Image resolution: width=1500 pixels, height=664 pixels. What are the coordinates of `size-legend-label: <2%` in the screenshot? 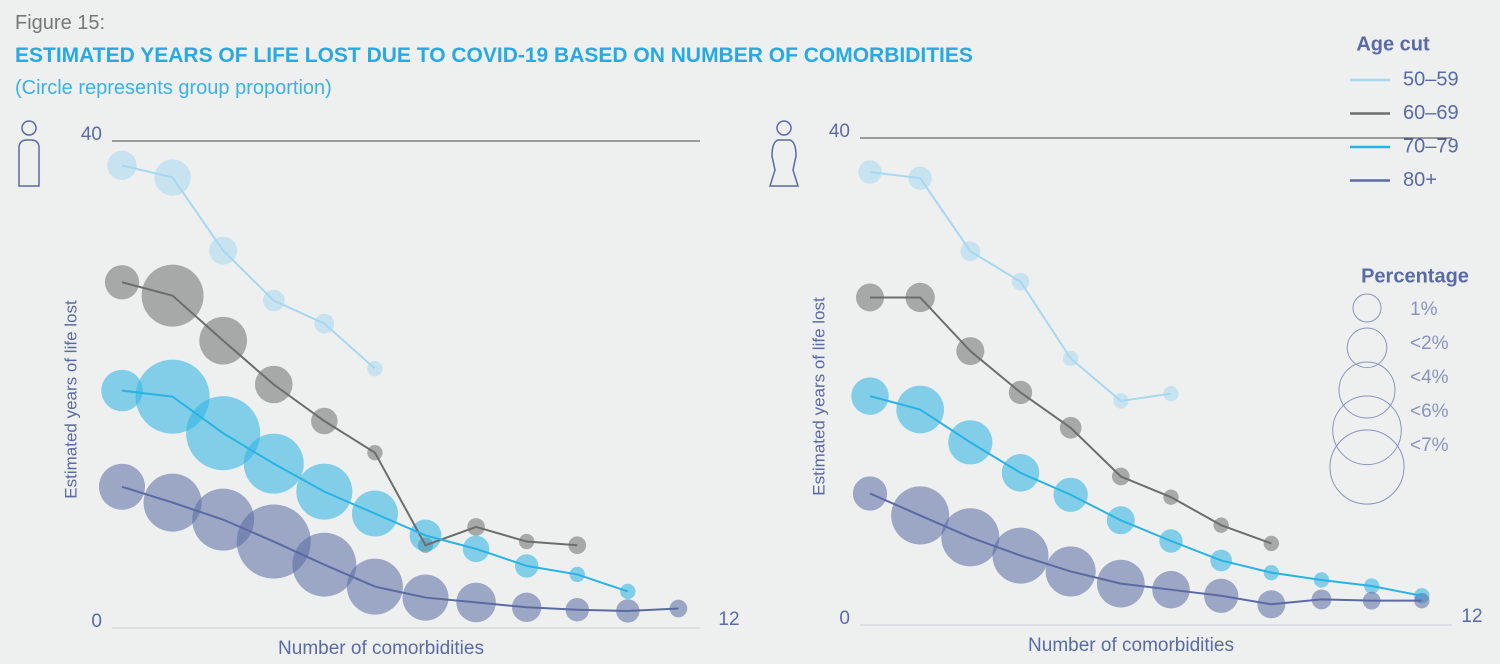 It's located at (1429, 343).